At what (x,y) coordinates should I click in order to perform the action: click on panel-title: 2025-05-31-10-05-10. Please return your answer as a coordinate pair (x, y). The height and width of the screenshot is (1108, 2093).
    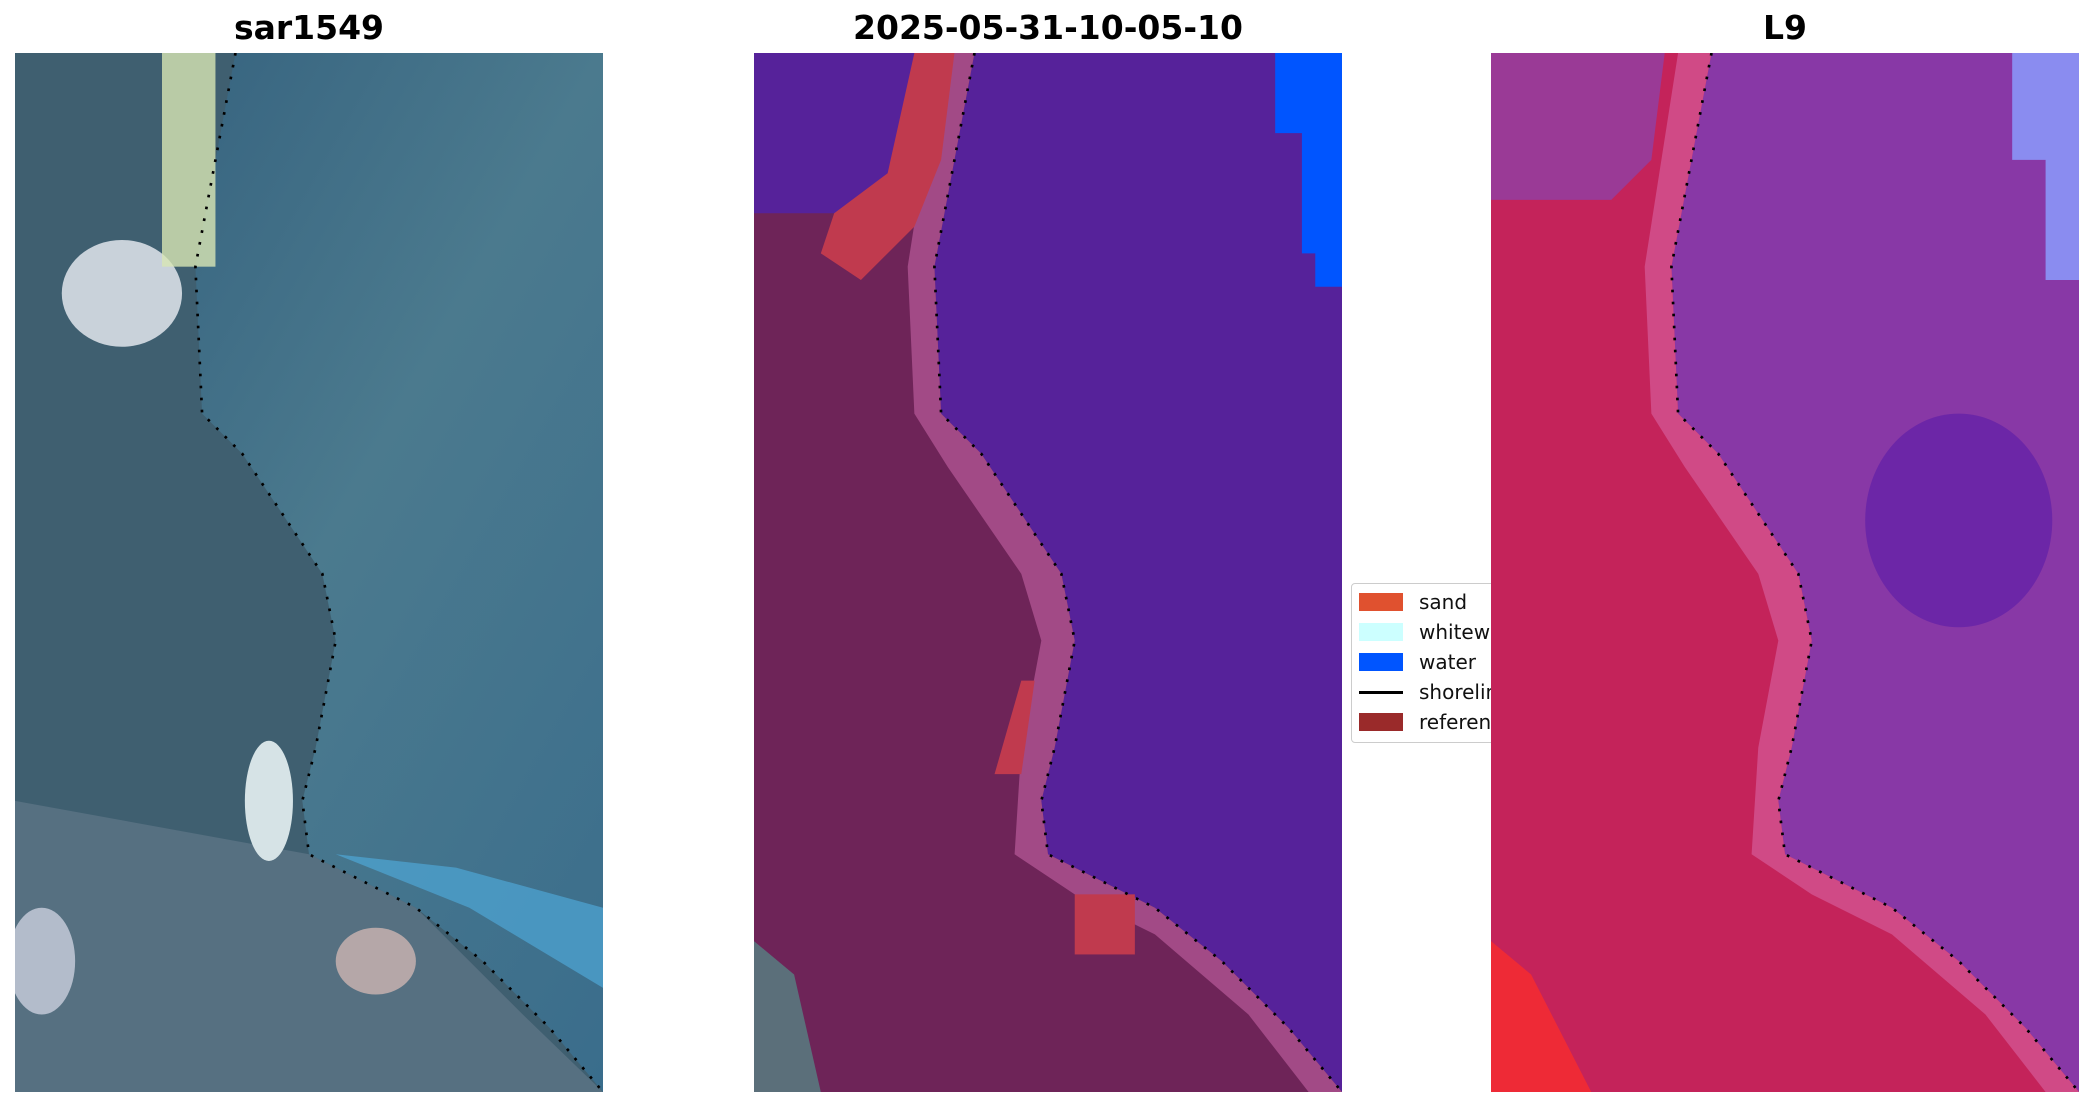
    Looking at the image, I should click on (1048, 27).